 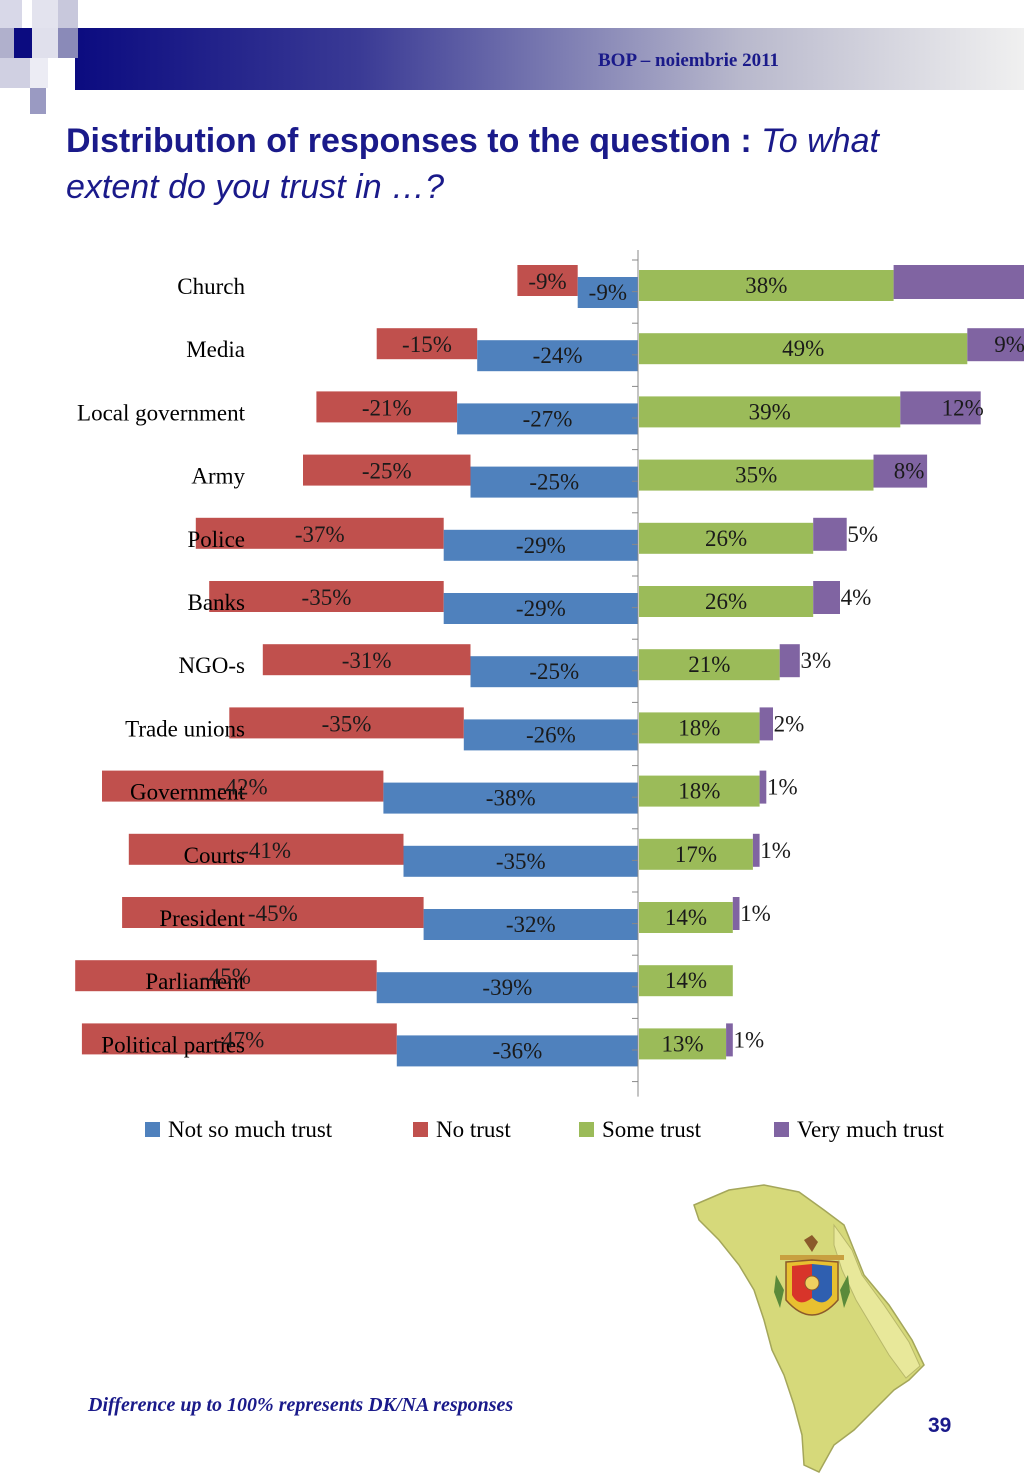 I want to click on bar-some-trust-courts, so click(x=696, y=854).